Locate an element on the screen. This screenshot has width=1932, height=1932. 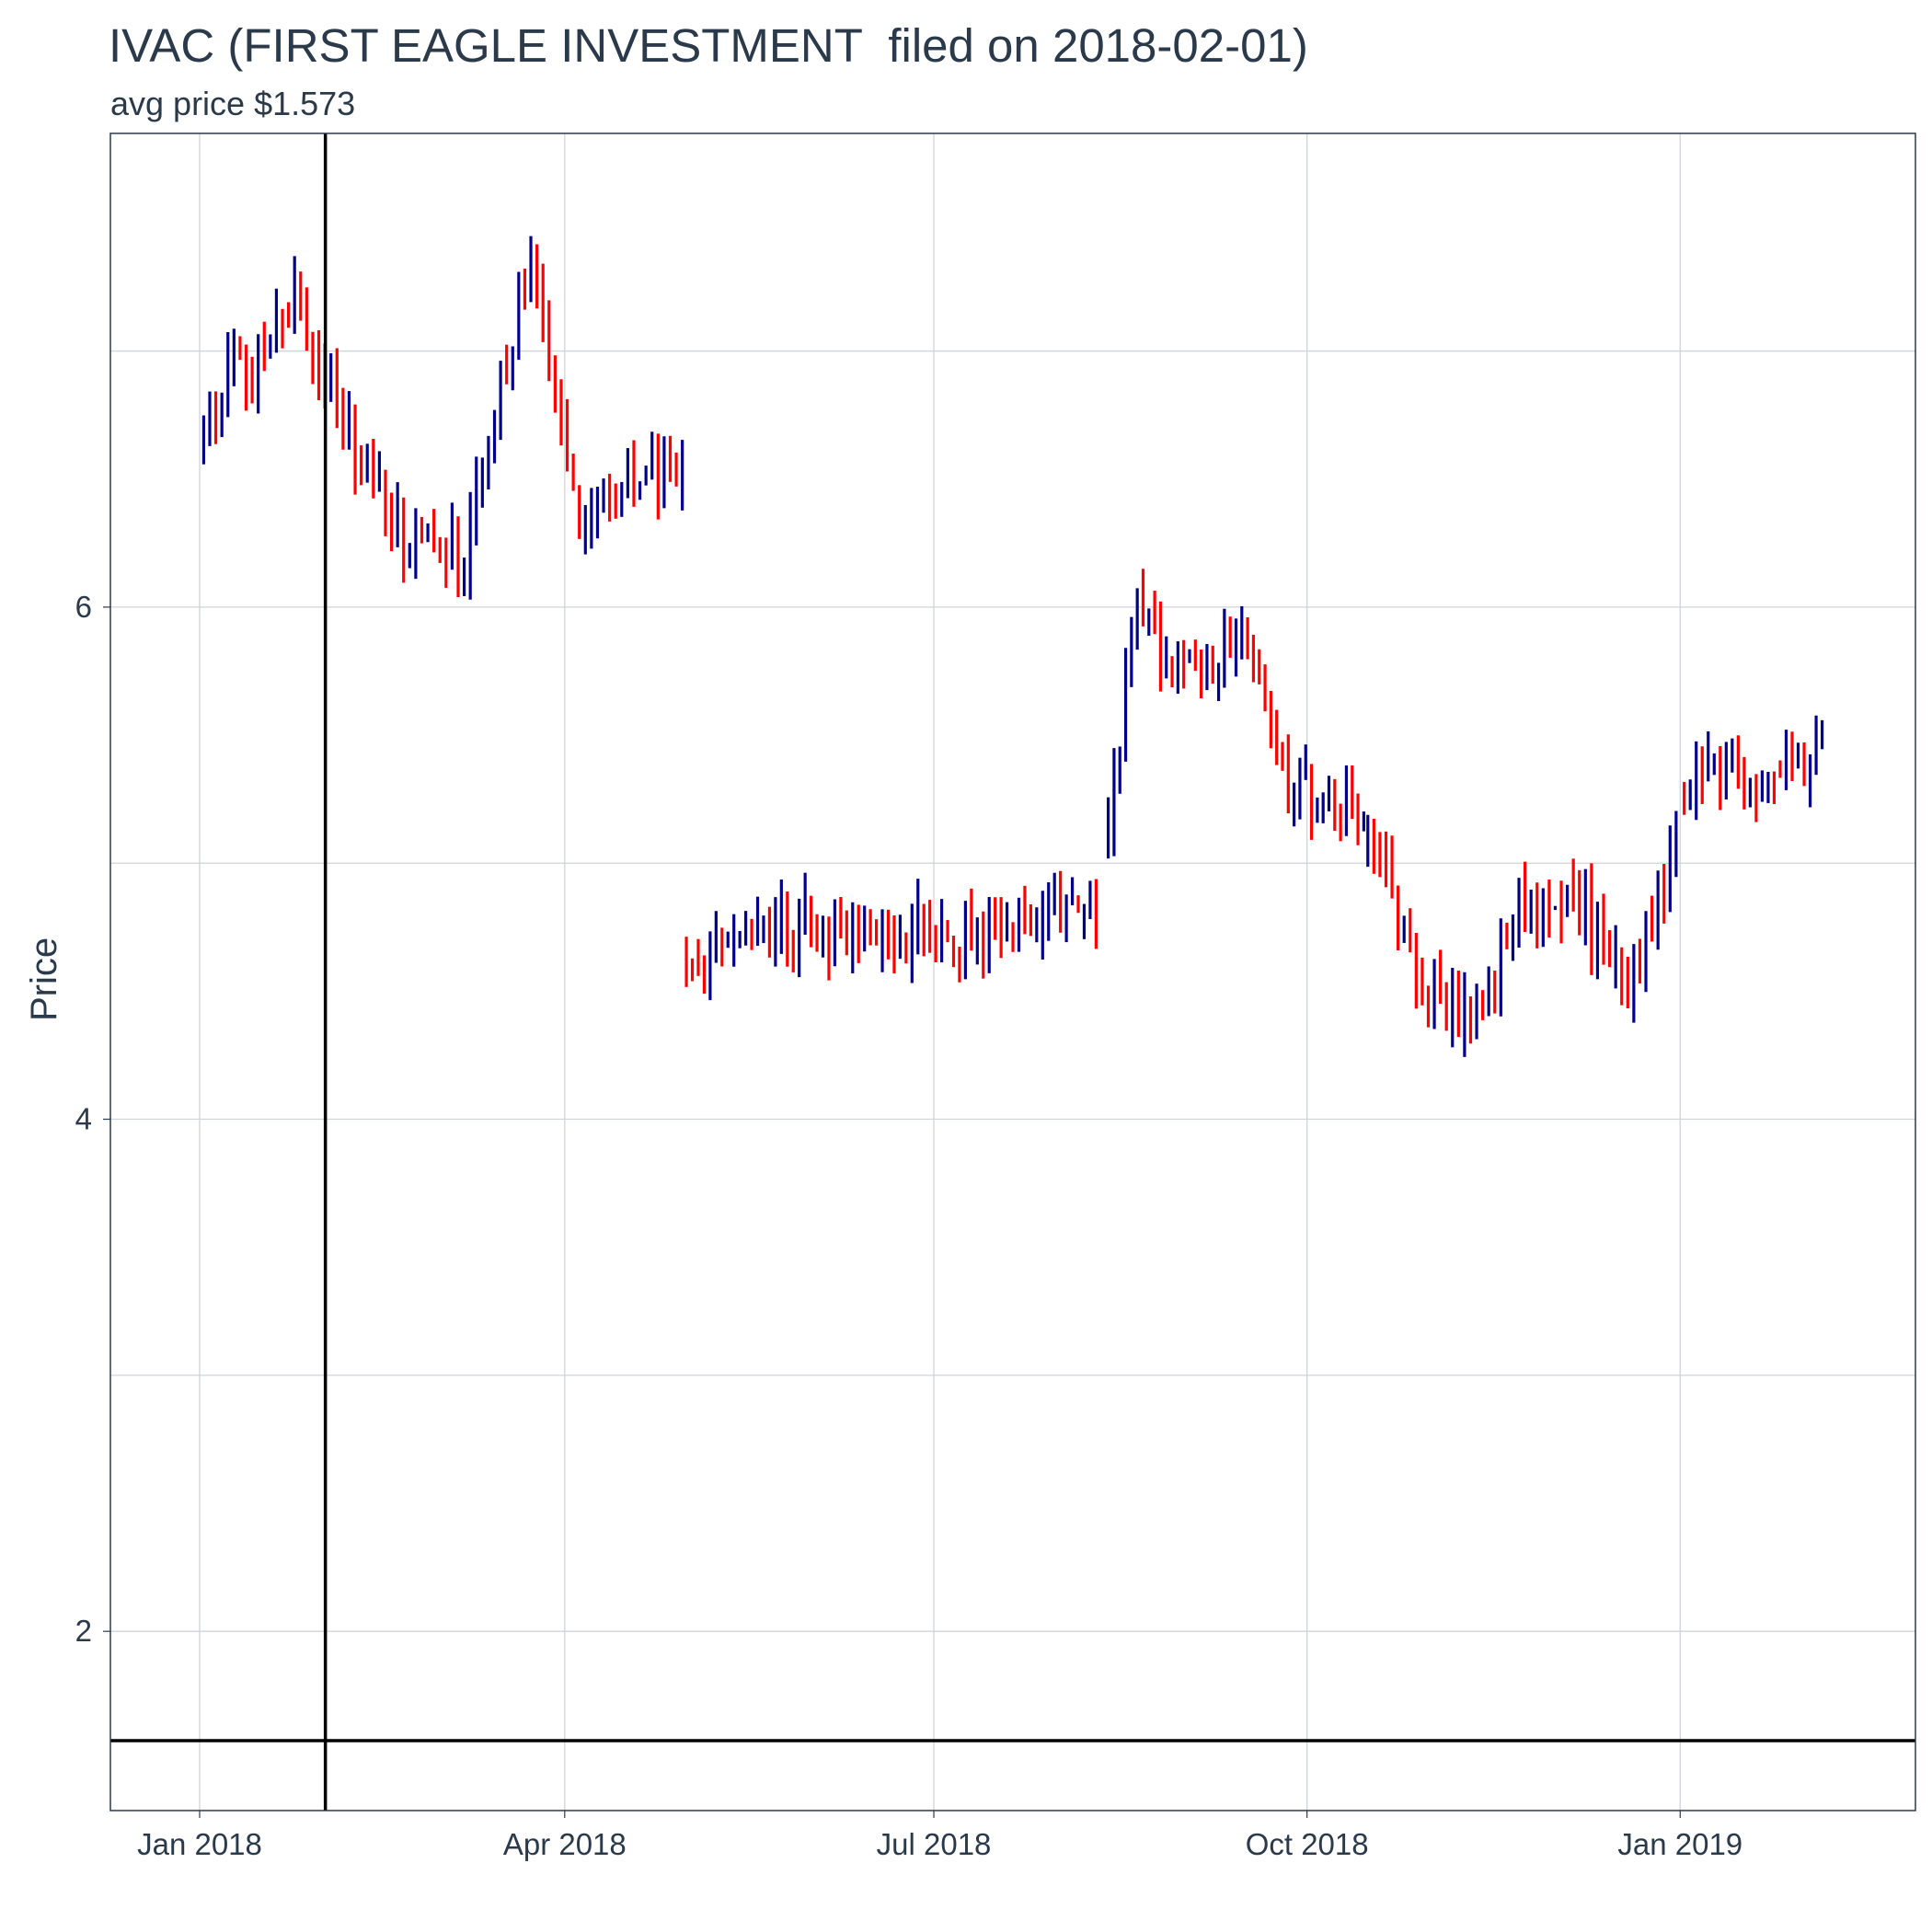
x-tick-label: Jan 2018 is located at coordinates (199, 1844).